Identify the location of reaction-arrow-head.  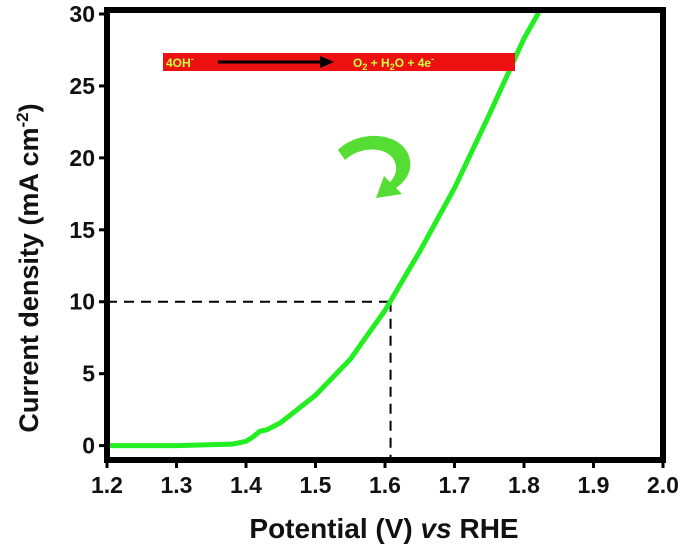
(327, 62).